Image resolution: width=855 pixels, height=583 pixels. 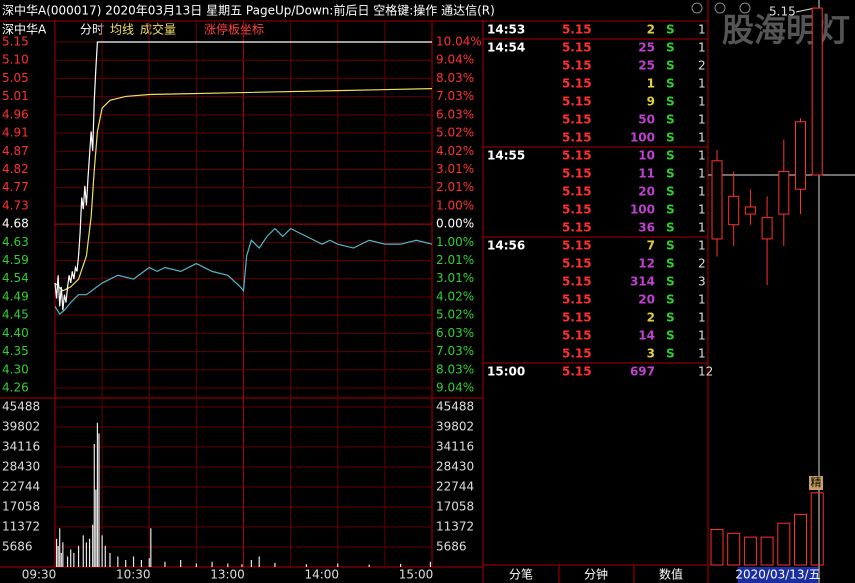 I want to click on vol-label: 11372, so click(x=21, y=527).